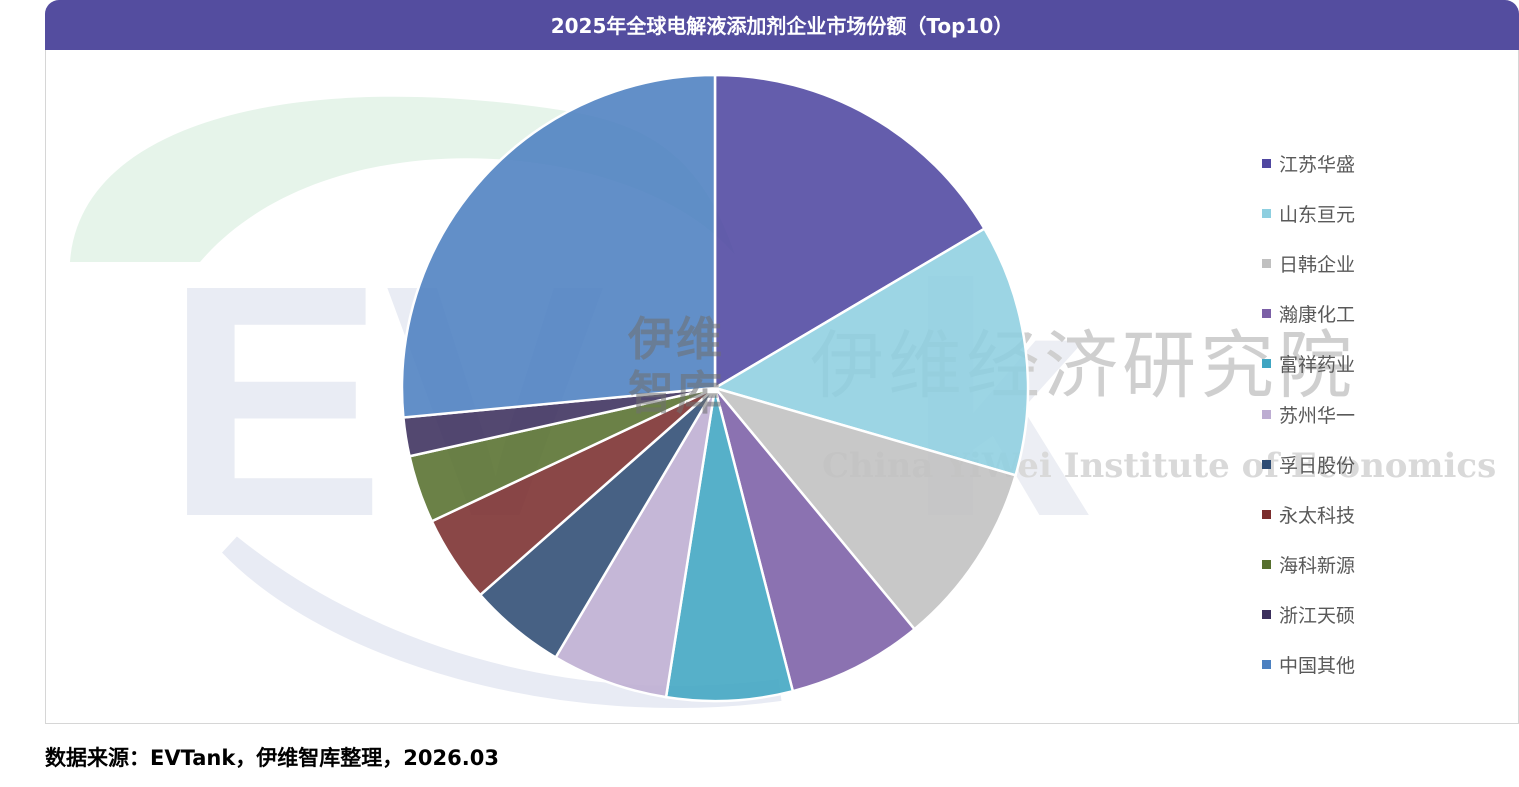 The height and width of the screenshot is (787, 1519). I want to click on legend-item-4: 瀚康化工, so click(1308, 314).